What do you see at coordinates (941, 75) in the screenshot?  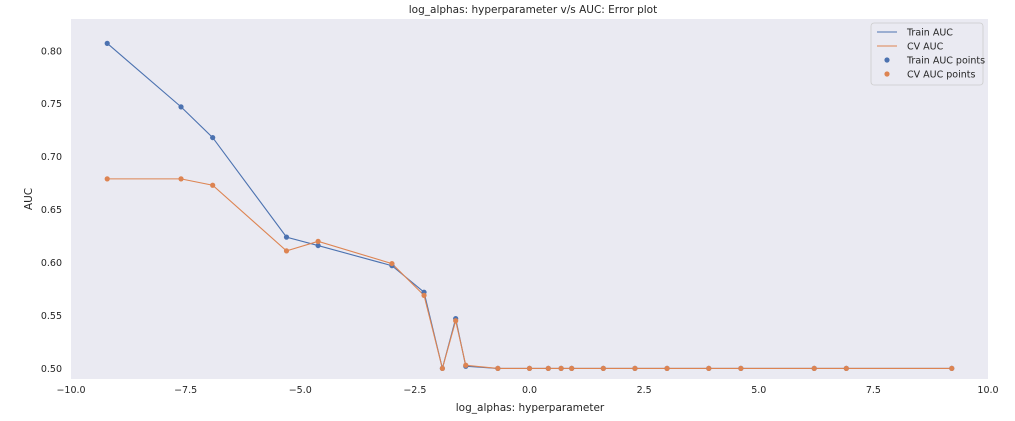 I see `legend-label-cv-auc-points: CV AUC points` at bounding box center [941, 75].